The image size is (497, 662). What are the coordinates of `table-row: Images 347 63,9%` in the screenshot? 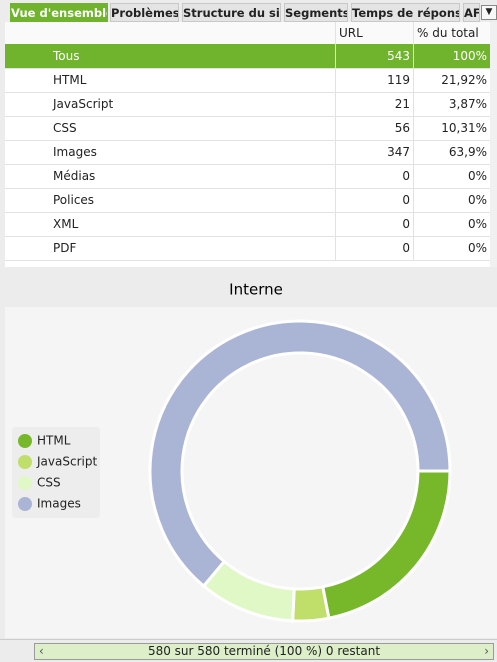 It's located at (247, 152).